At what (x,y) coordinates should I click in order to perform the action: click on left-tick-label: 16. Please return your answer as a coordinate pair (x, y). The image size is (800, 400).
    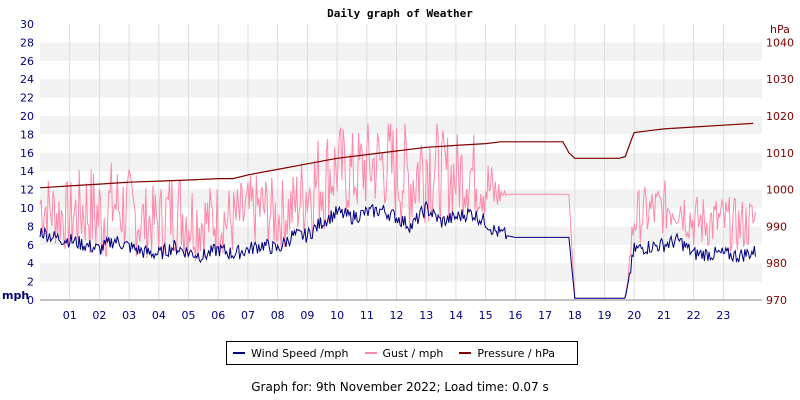
    Looking at the image, I should click on (27, 153).